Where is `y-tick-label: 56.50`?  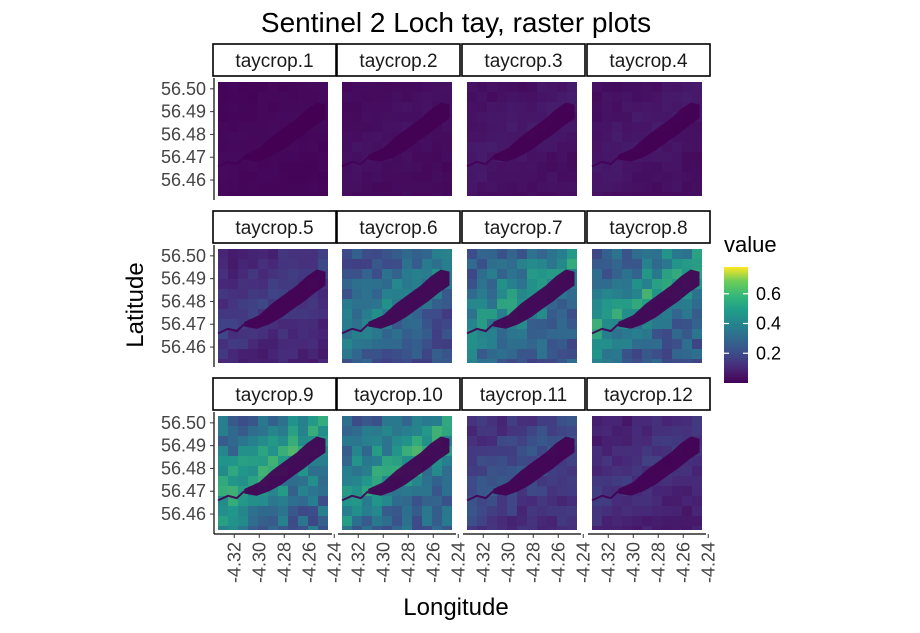
y-tick-label: 56.50 is located at coordinates (183, 256).